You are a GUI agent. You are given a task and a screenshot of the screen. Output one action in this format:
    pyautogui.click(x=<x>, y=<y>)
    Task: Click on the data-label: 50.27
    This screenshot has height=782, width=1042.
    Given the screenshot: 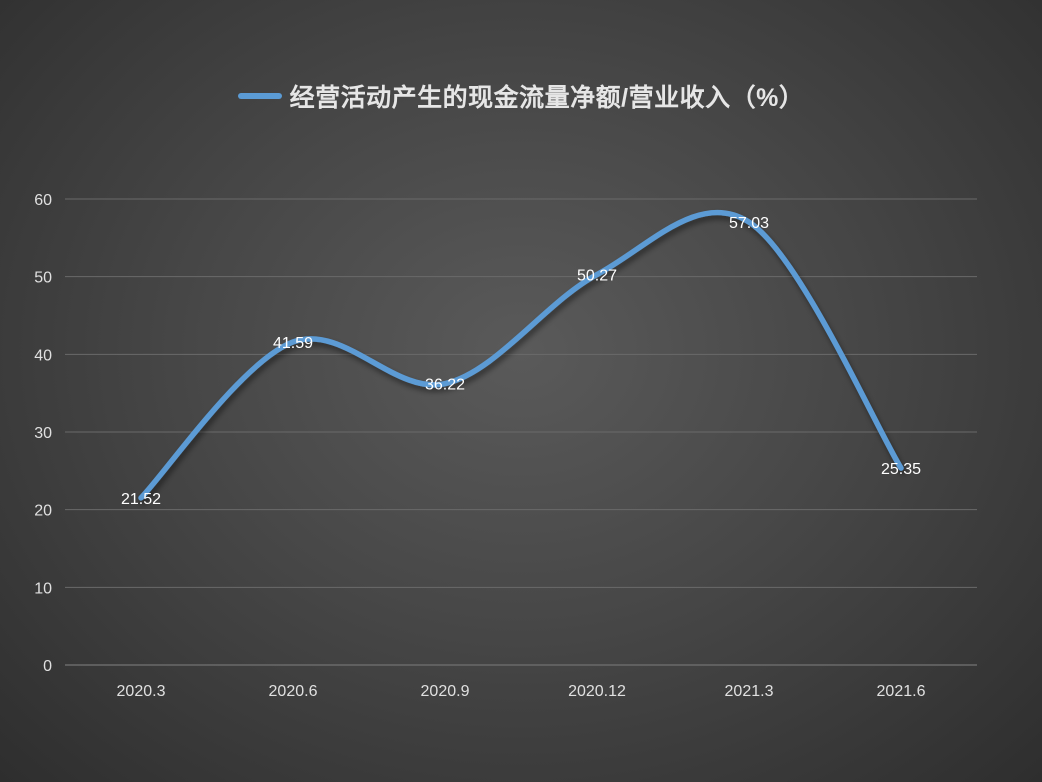 What is the action you would take?
    pyautogui.click(x=597, y=276)
    